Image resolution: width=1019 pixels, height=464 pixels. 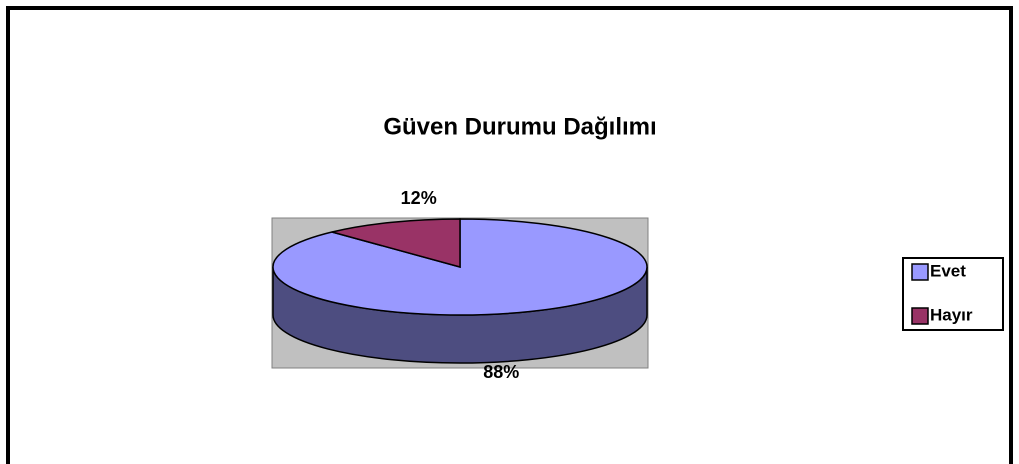 What do you see at coordinates (396, 243) in the screenshot?
I see `pie-slice` at bounding box center [396, 243].